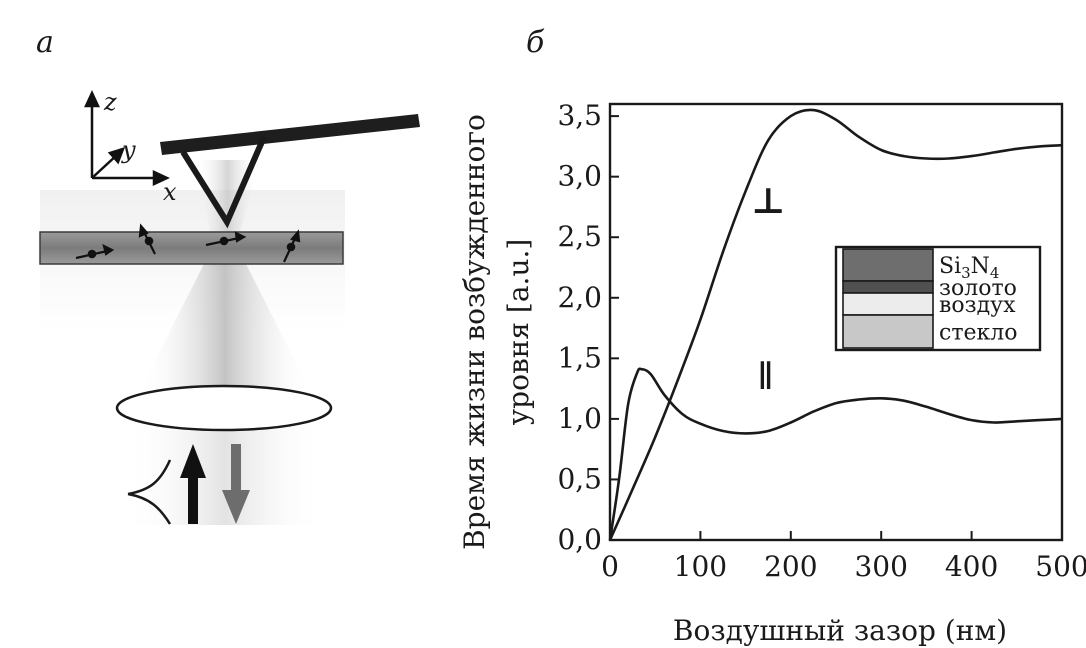 The height and width of the screenshot is (648, 1086). Describe the element at coordinates (977, 305) in the screenshot. I see `legend-label: воздух` at that location.